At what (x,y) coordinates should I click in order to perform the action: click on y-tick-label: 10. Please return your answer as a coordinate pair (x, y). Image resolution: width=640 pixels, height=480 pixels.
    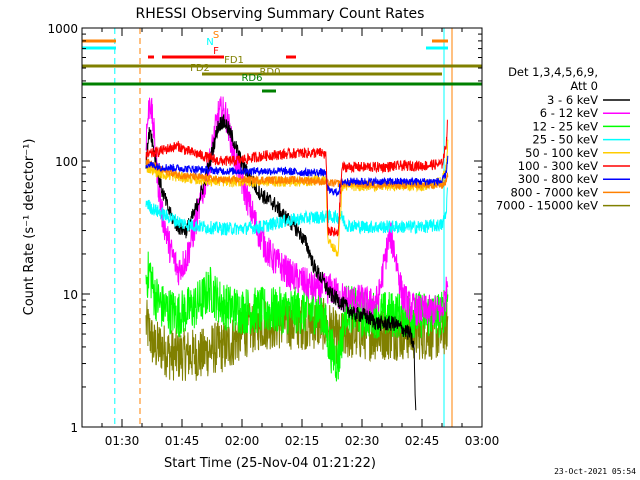
    Looking at the image, I should click on (70, 295).